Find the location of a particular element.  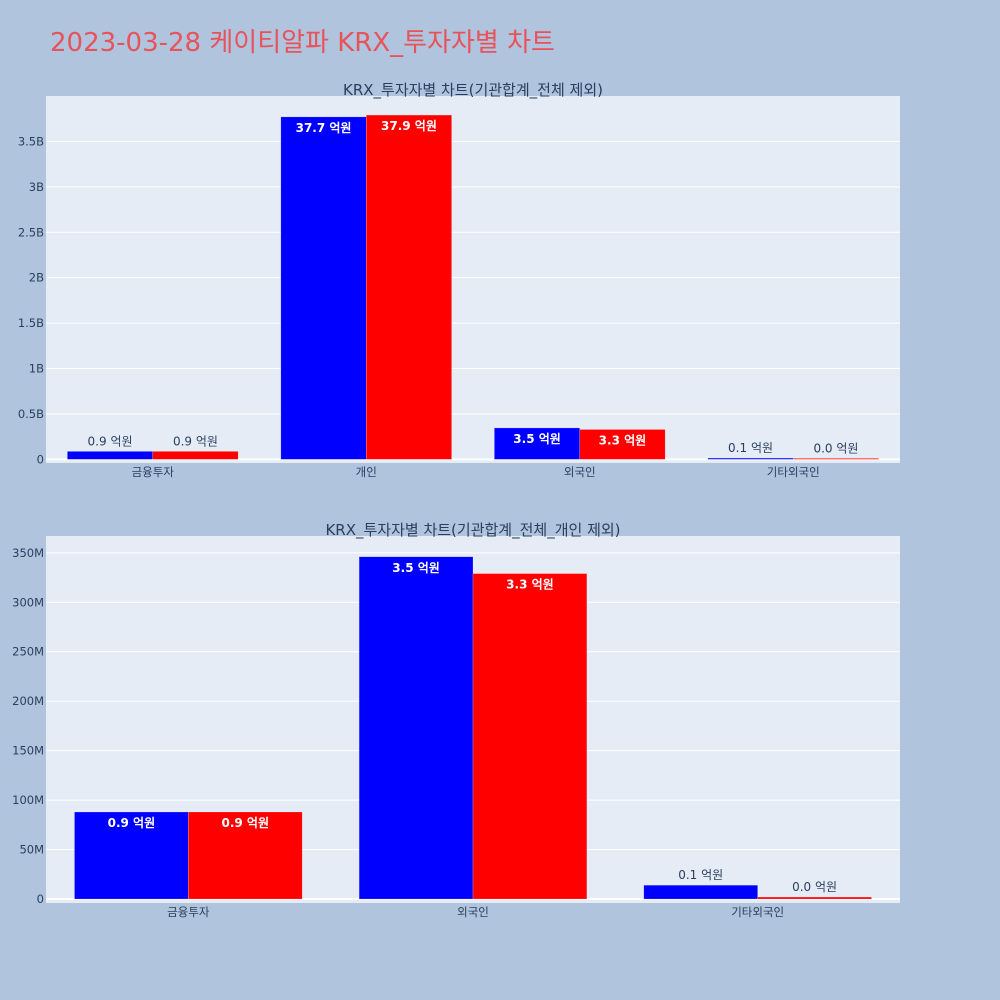

y-tick-label: 3.5B is located at coordinates (31, 141).